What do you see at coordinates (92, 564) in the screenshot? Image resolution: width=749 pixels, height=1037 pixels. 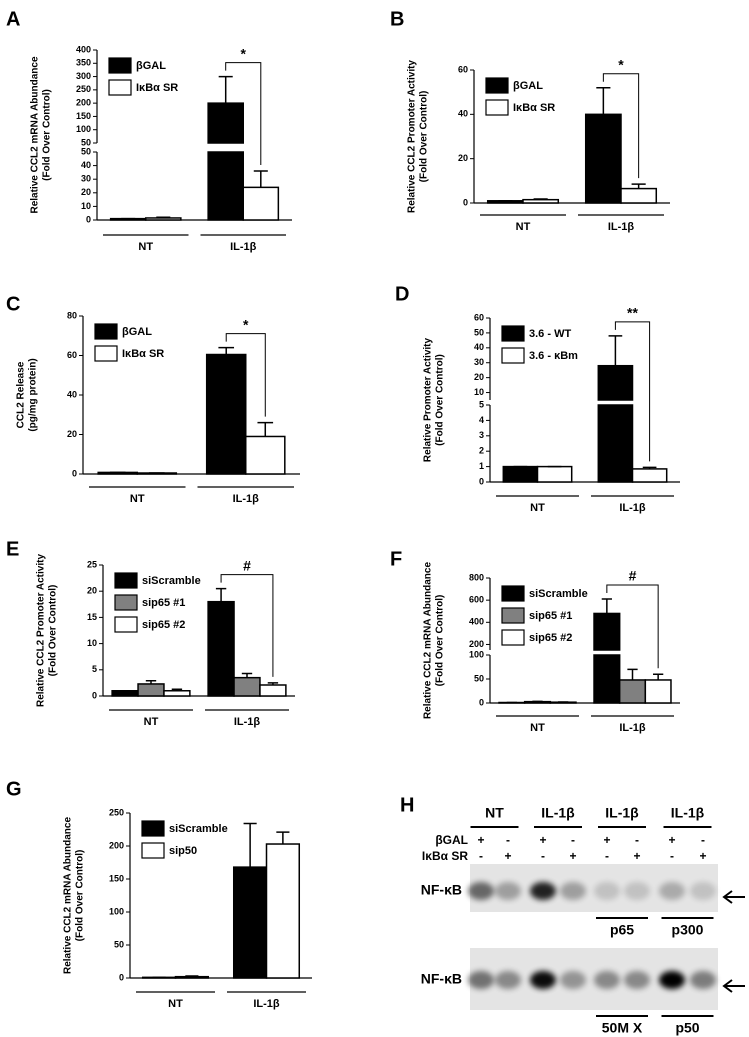 I see `y-tick-label: 25` at bounding box center [92, 564].